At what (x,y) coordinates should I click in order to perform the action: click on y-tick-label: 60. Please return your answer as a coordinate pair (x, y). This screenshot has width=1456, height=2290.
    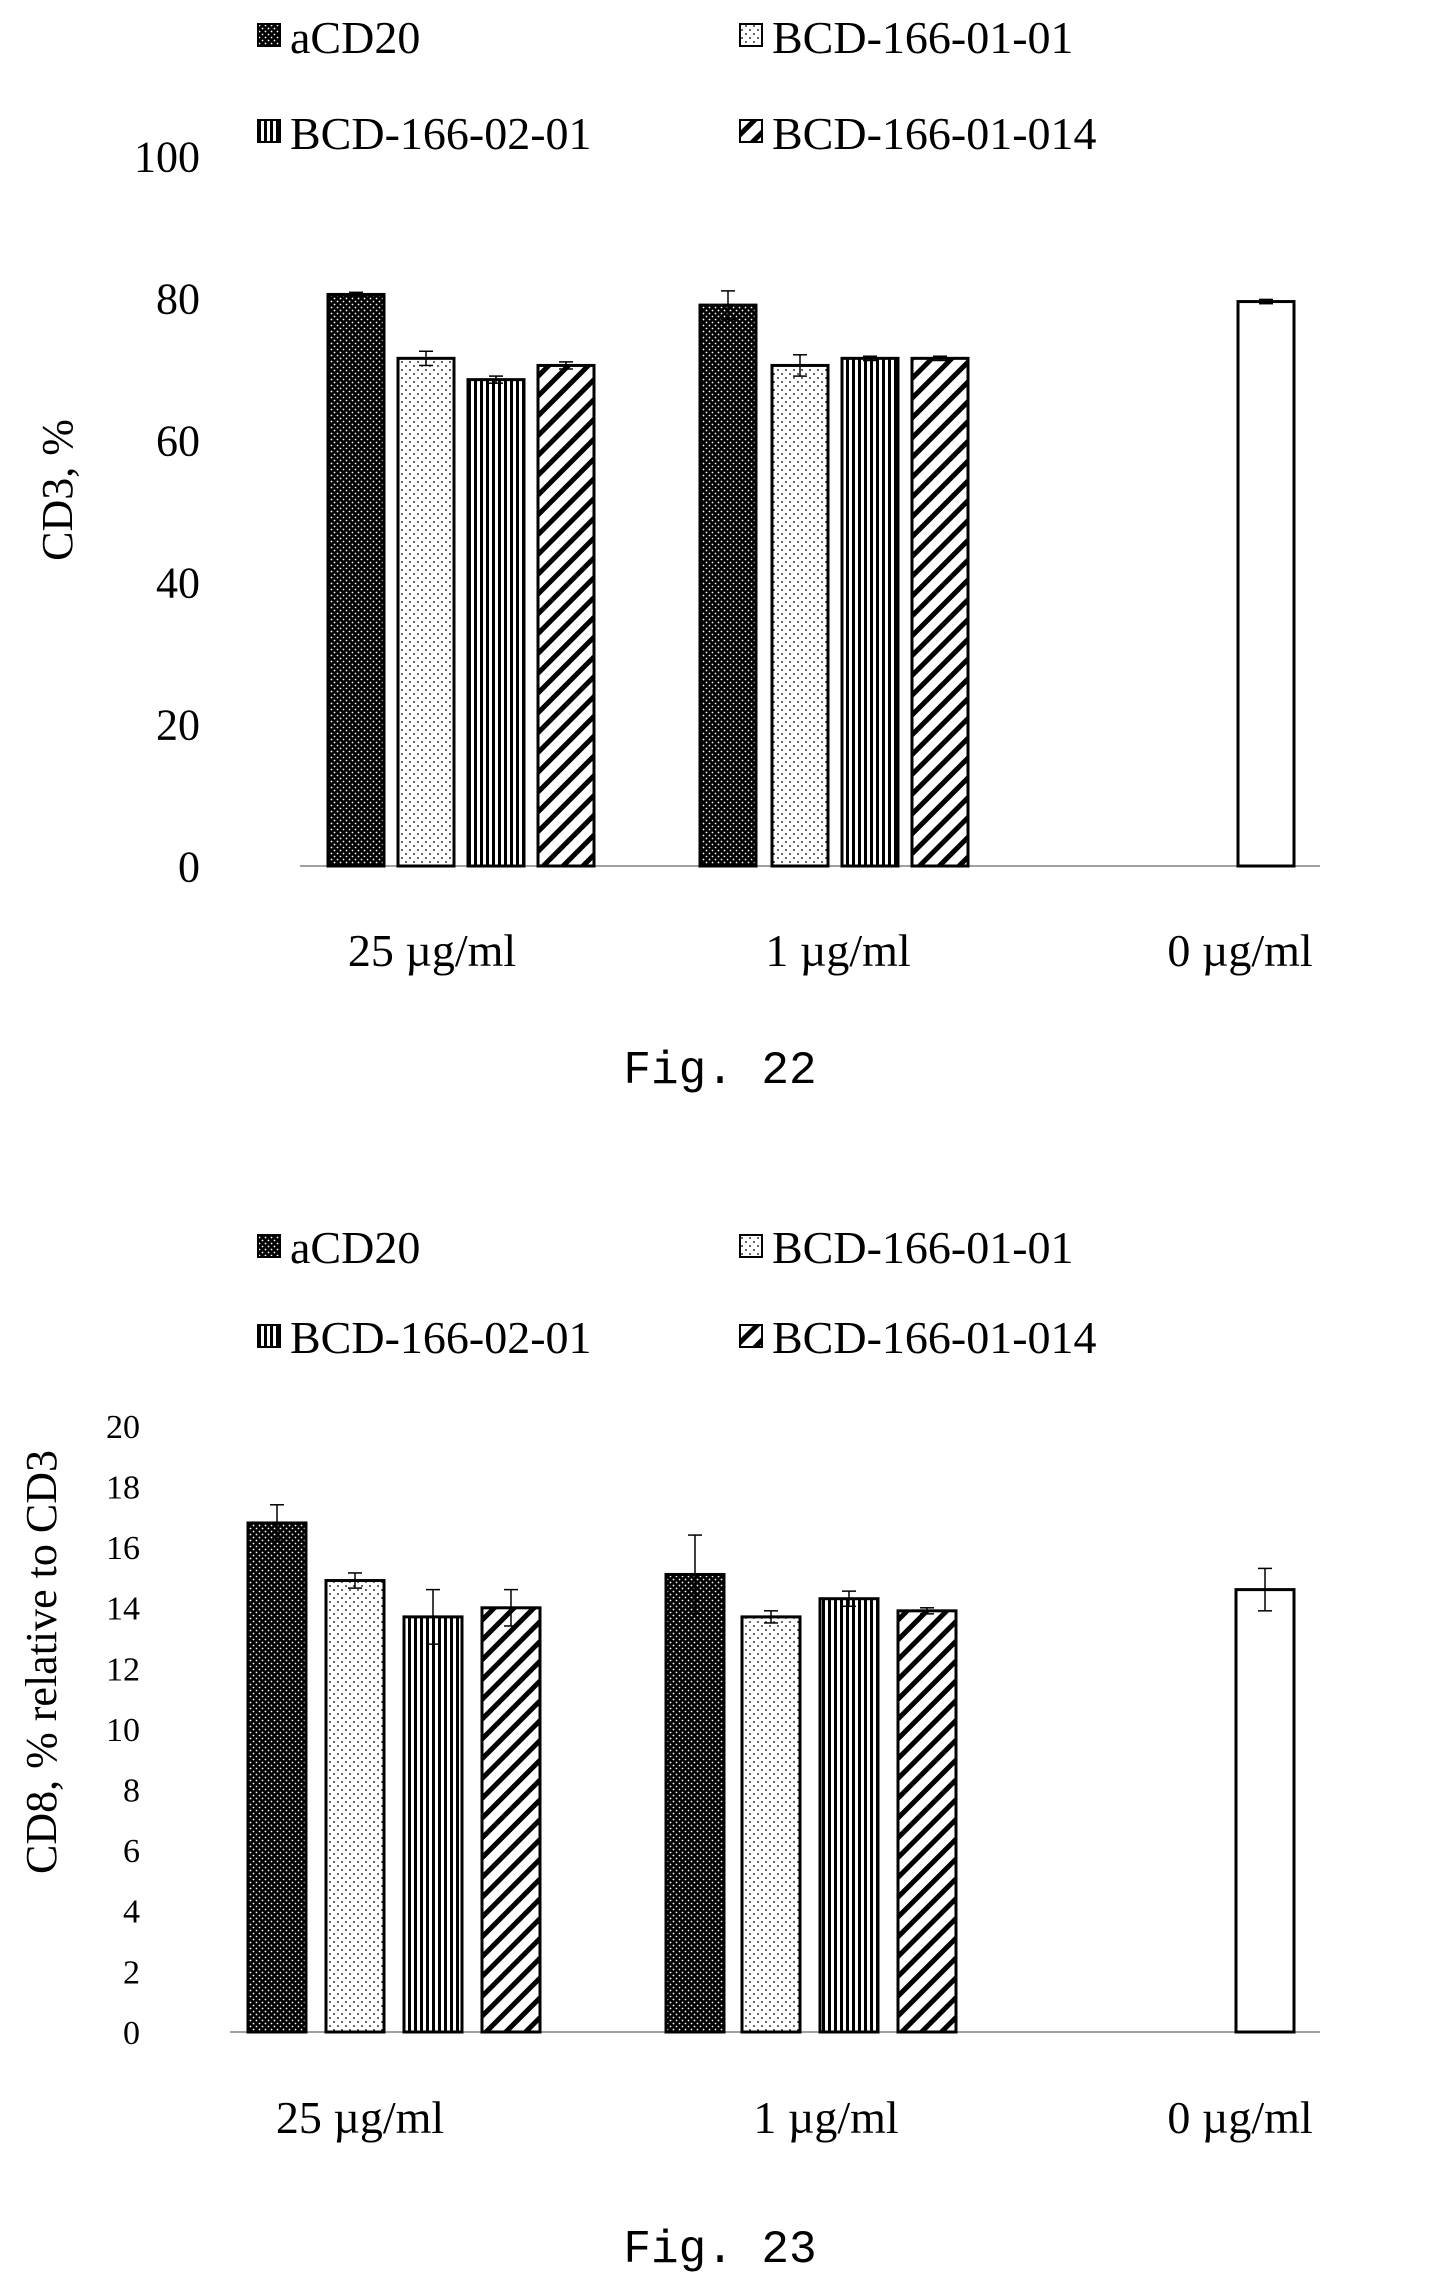
    Looking at the image, I should click on (178, 440).